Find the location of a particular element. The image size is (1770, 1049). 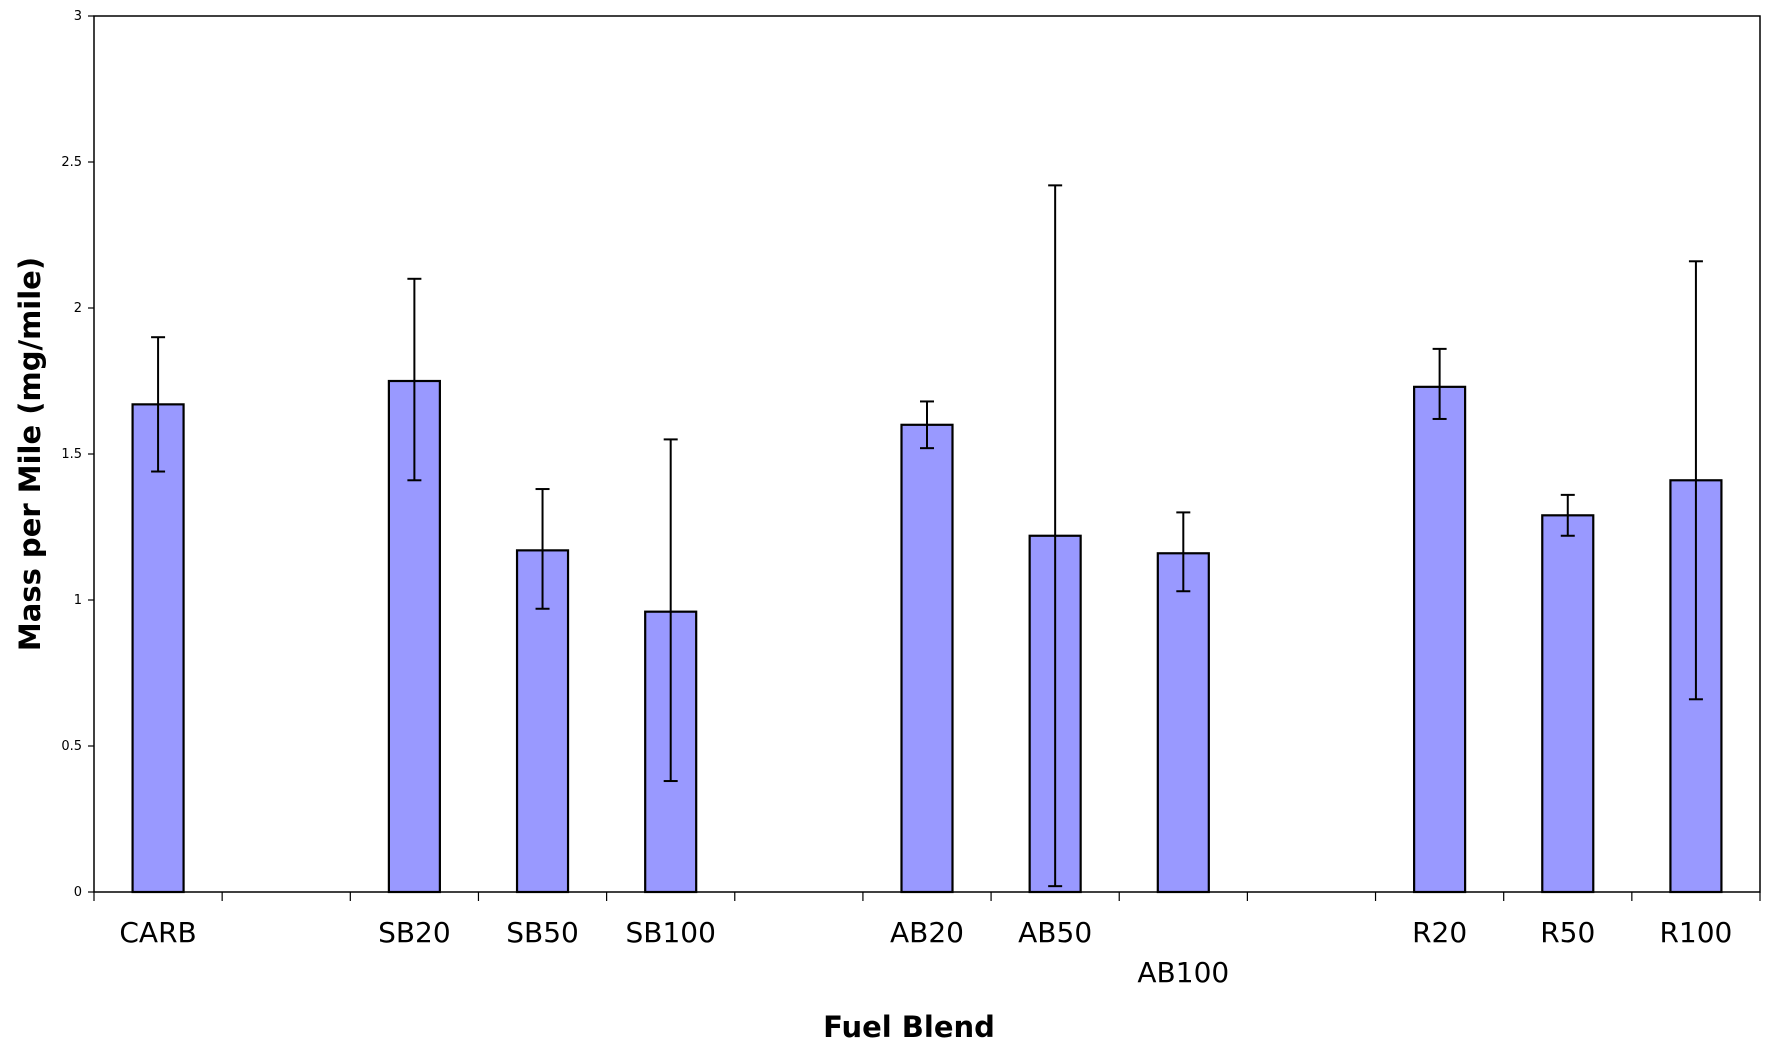

category-label-ab50: AB50 is located at coordinates (1055, 932).